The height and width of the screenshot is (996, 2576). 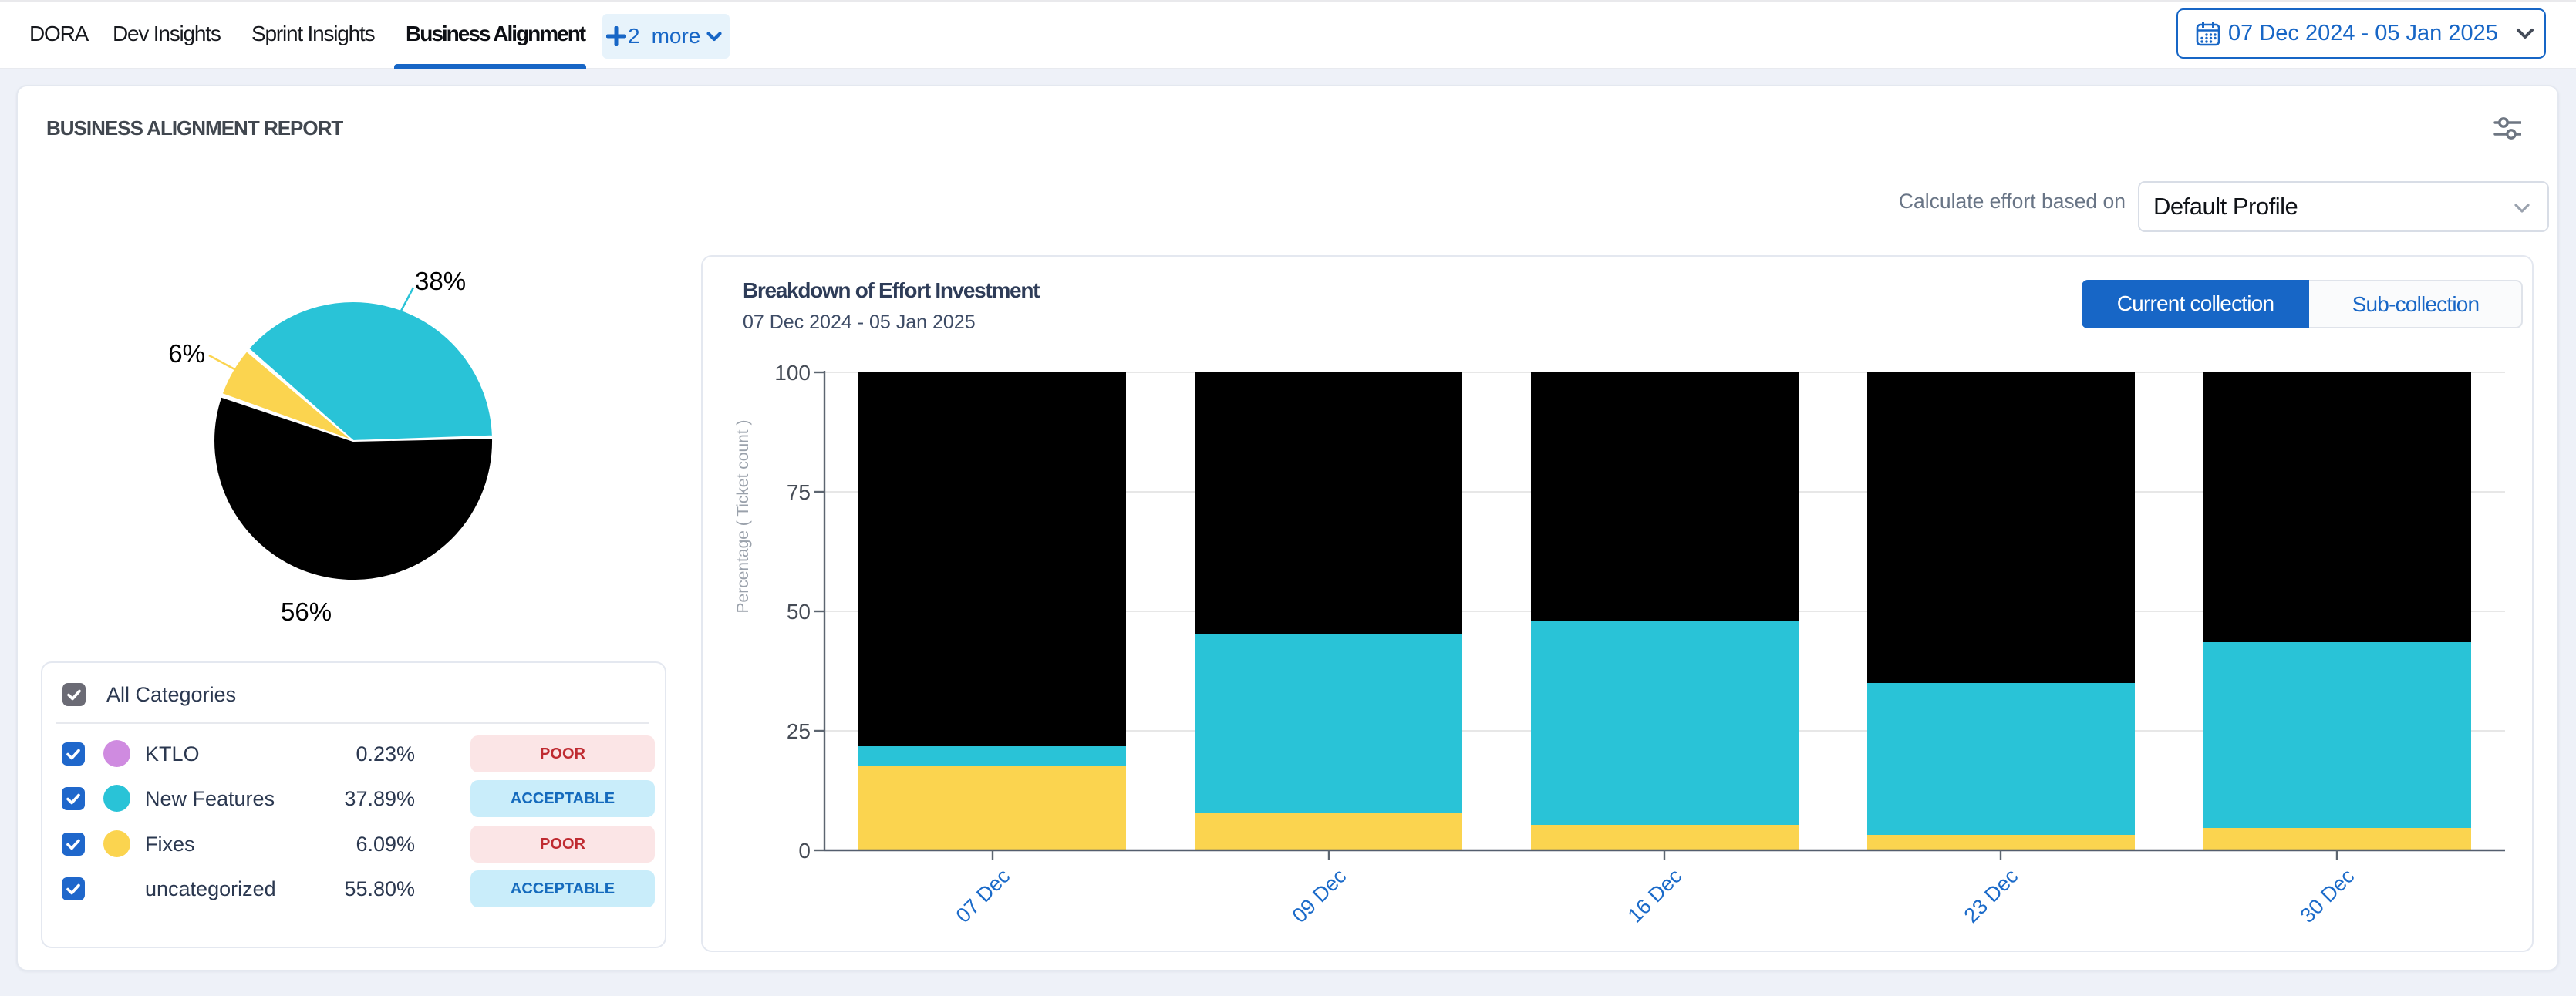 What do you see at coordinates (799, 612) in the screenshot?
I see `svg-text: 50` at bounding box center [799, 612].